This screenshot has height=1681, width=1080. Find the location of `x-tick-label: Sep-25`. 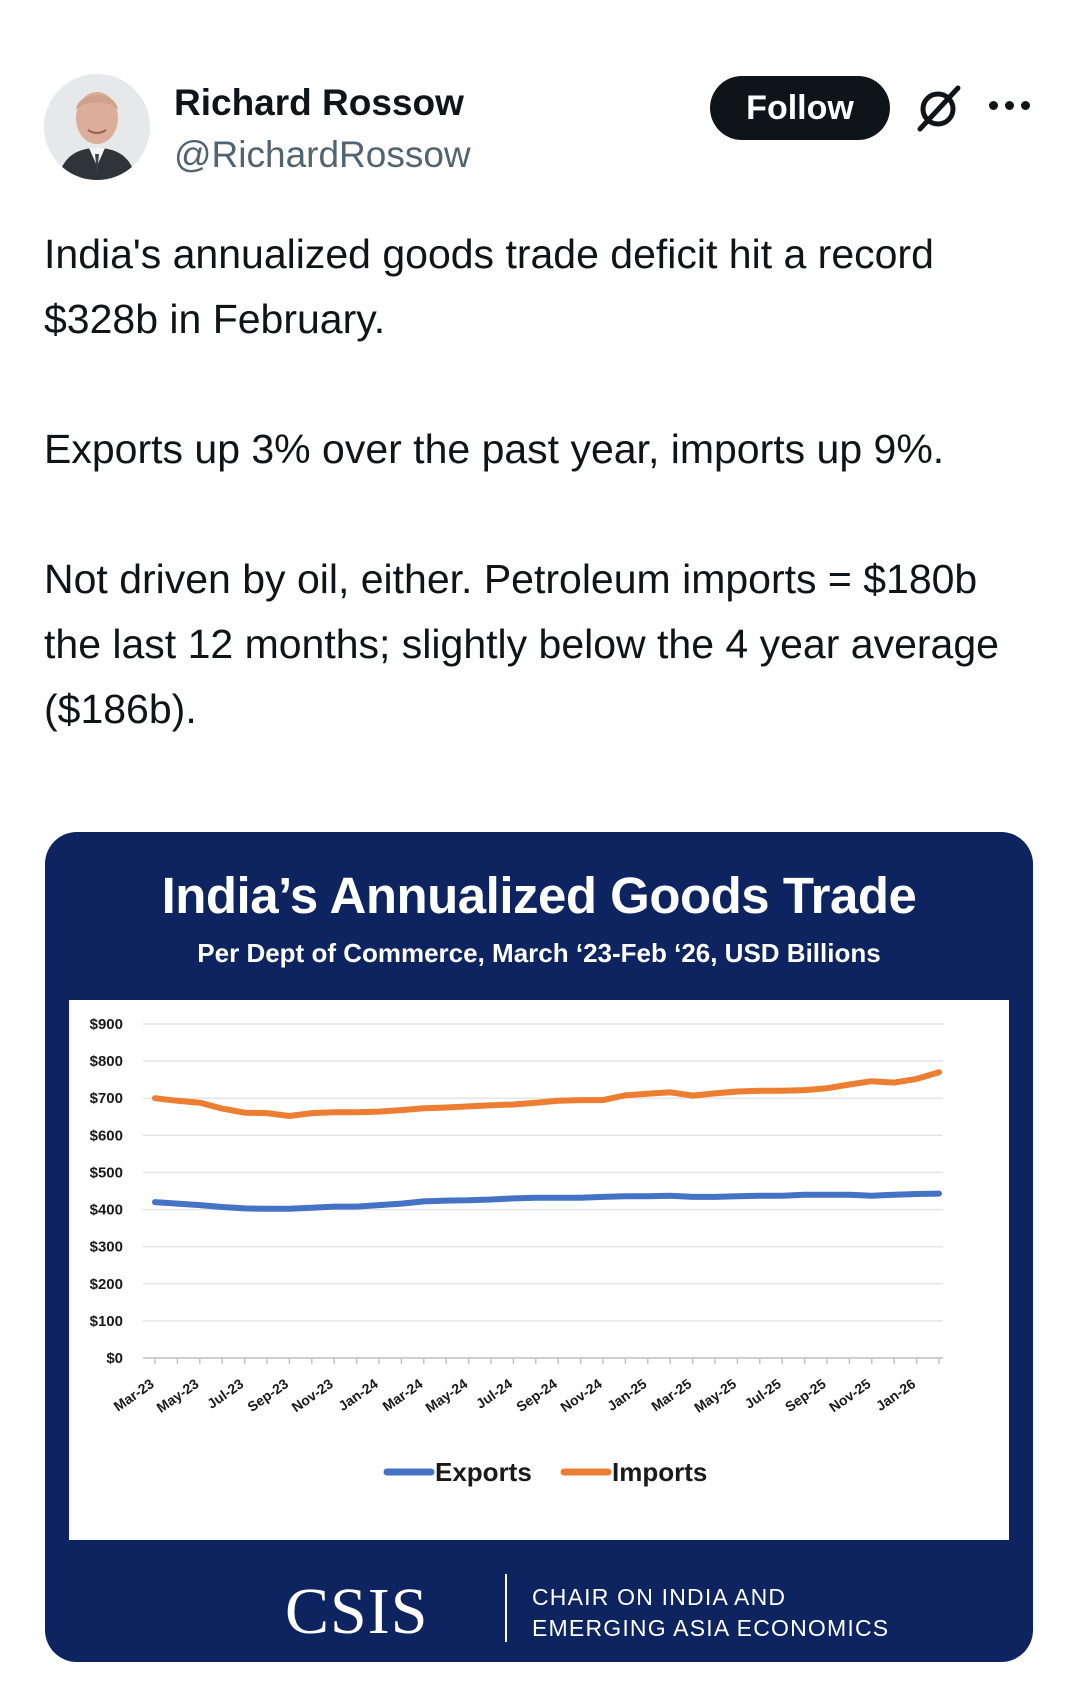

x-tick-label: Sep-25 is located at coordinates (805, 1395).